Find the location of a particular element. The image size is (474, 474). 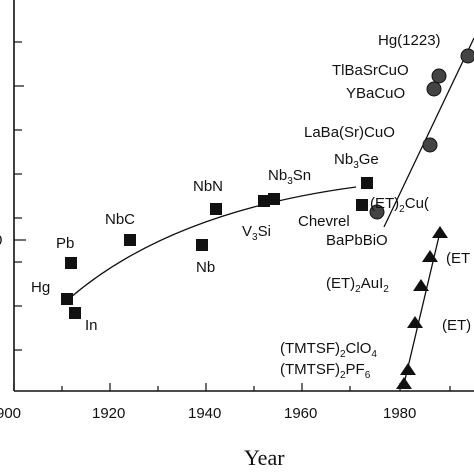

label-tlbasrcuo: TlBaSrCuO is located at coordinates (370, 70).